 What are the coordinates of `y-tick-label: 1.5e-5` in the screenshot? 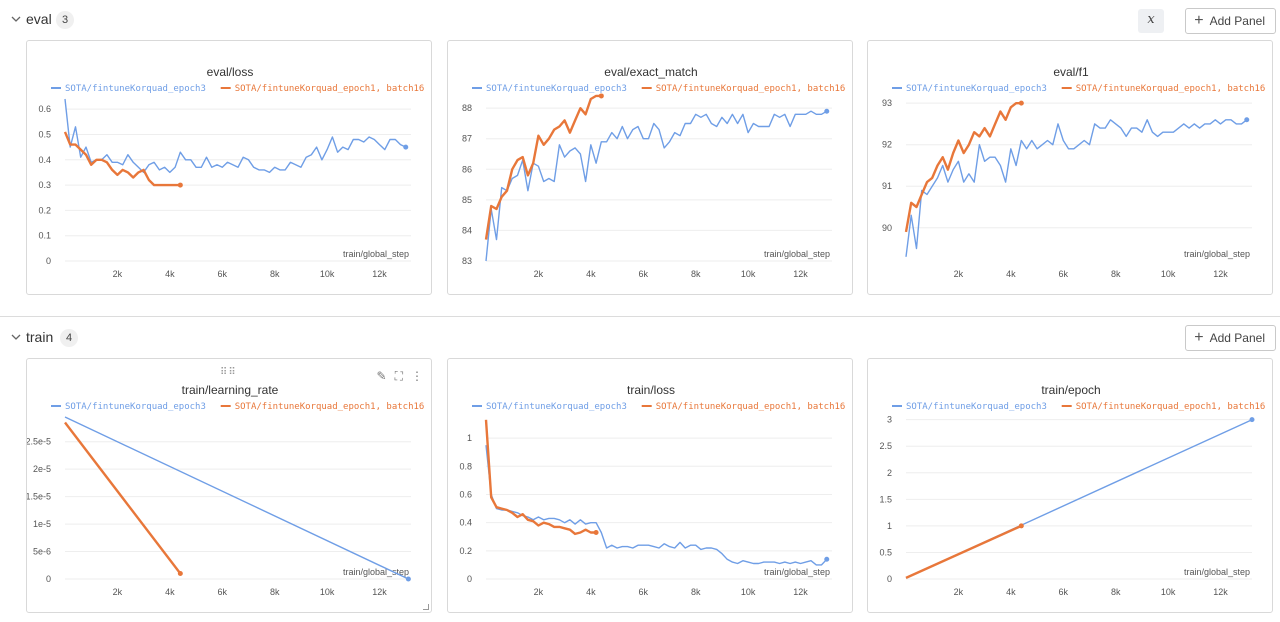 It's located at (39, 497).